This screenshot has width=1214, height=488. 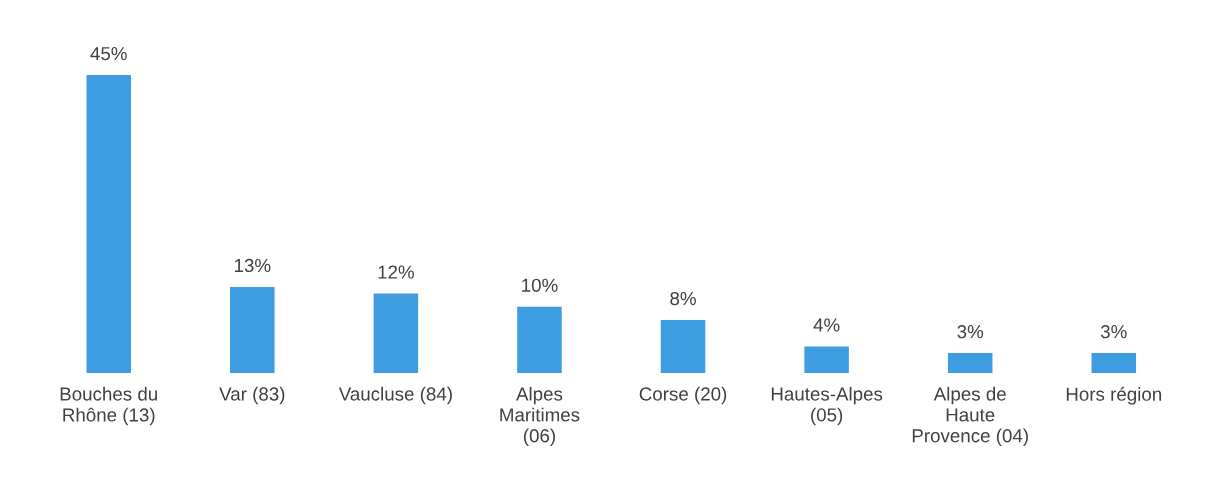 What do you see at coordinates (1114, 395) in the screenshot?
I see `x-tick-label: Hors région` at bounding box center [1114, 395].